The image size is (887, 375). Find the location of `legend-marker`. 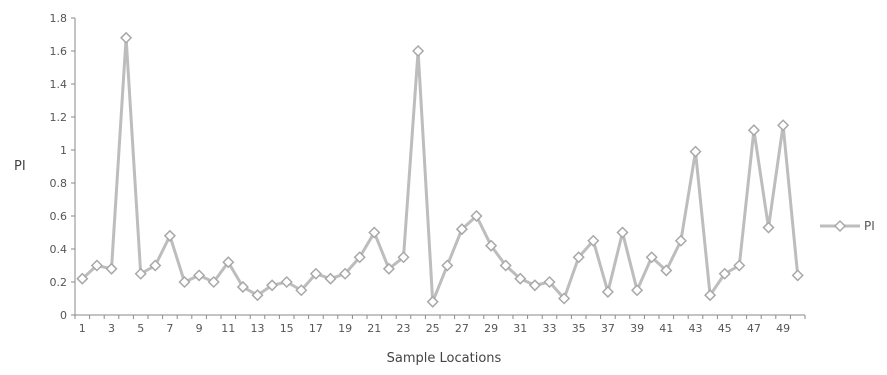

legend-marker is located at coordinates (840, 226).